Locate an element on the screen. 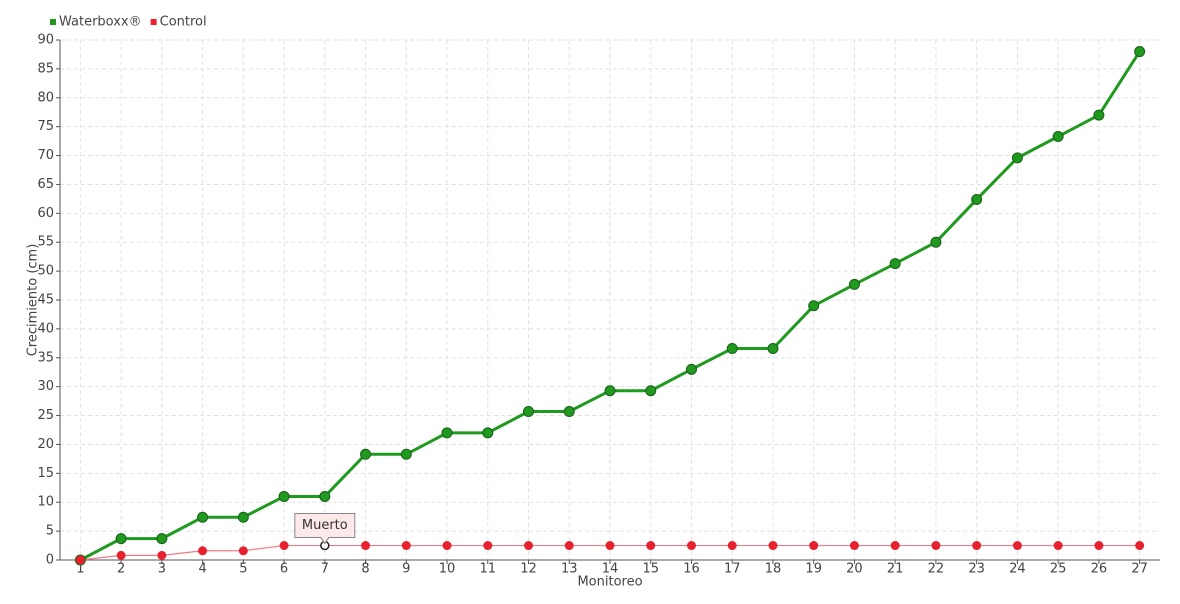  x-tick-label: 1 is located at coordinates (80, 569).